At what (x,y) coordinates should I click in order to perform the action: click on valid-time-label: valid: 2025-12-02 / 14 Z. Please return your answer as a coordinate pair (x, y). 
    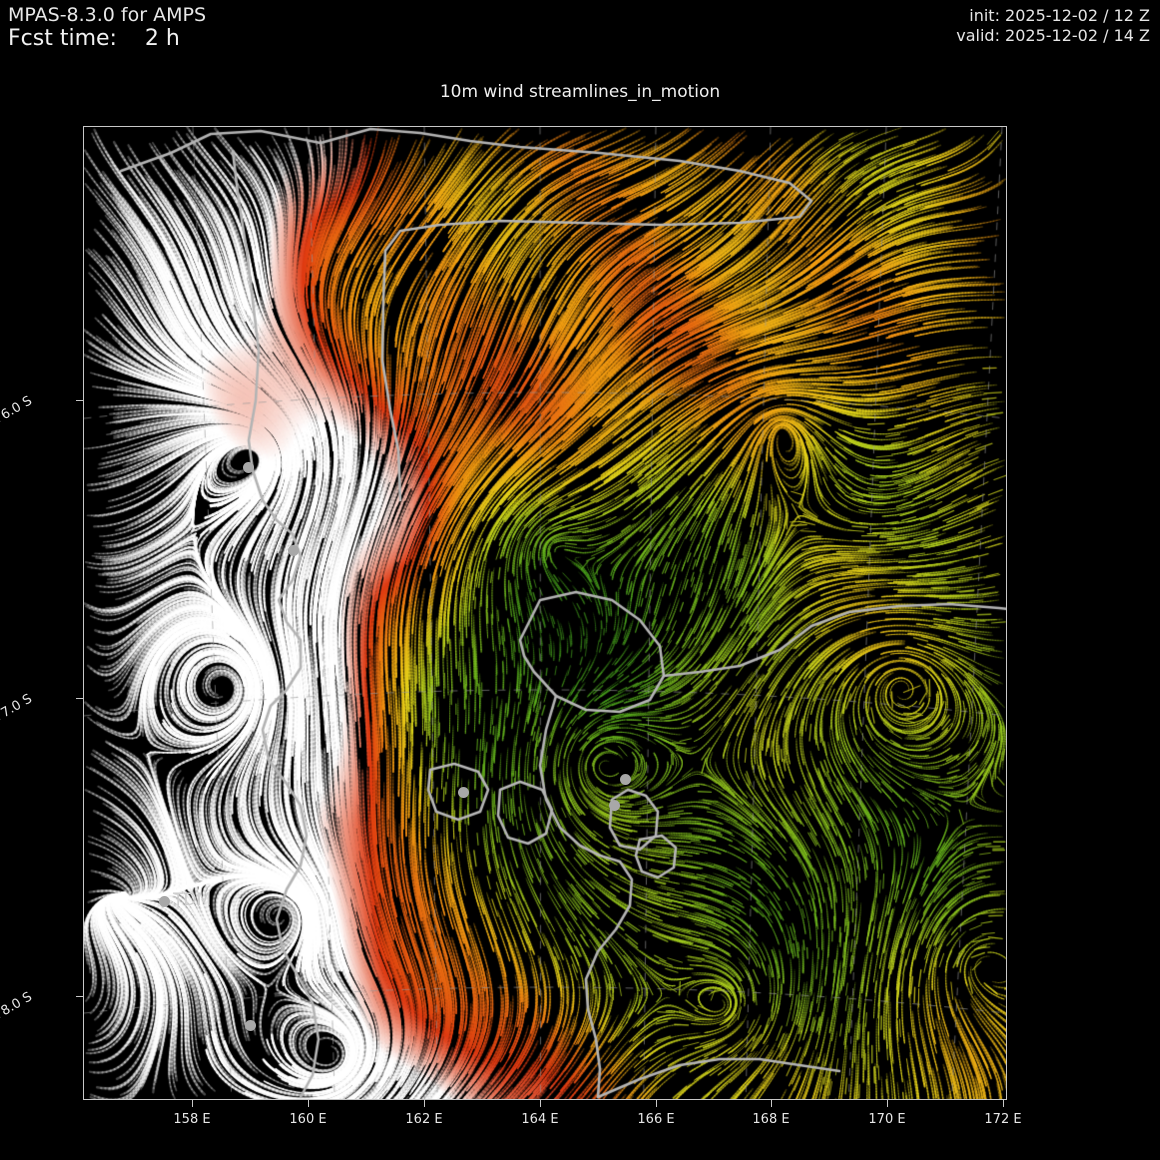
    Looking at the image, I should click on (1053, 35).